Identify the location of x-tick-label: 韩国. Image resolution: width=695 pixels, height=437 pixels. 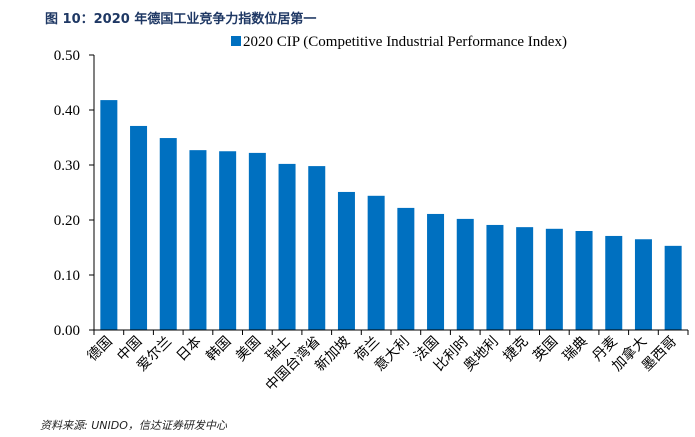
(218, 349).